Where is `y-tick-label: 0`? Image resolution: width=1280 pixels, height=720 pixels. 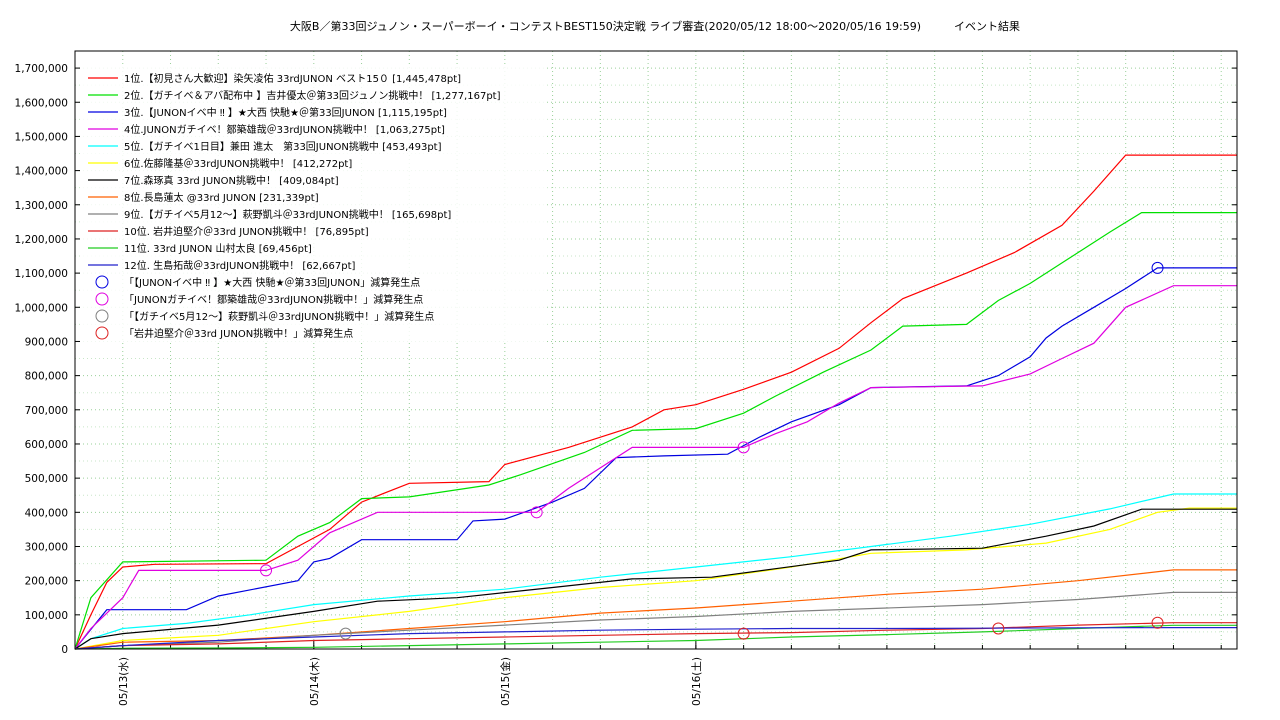
y-tick-label: 0 is located at coordinates (64, 650).